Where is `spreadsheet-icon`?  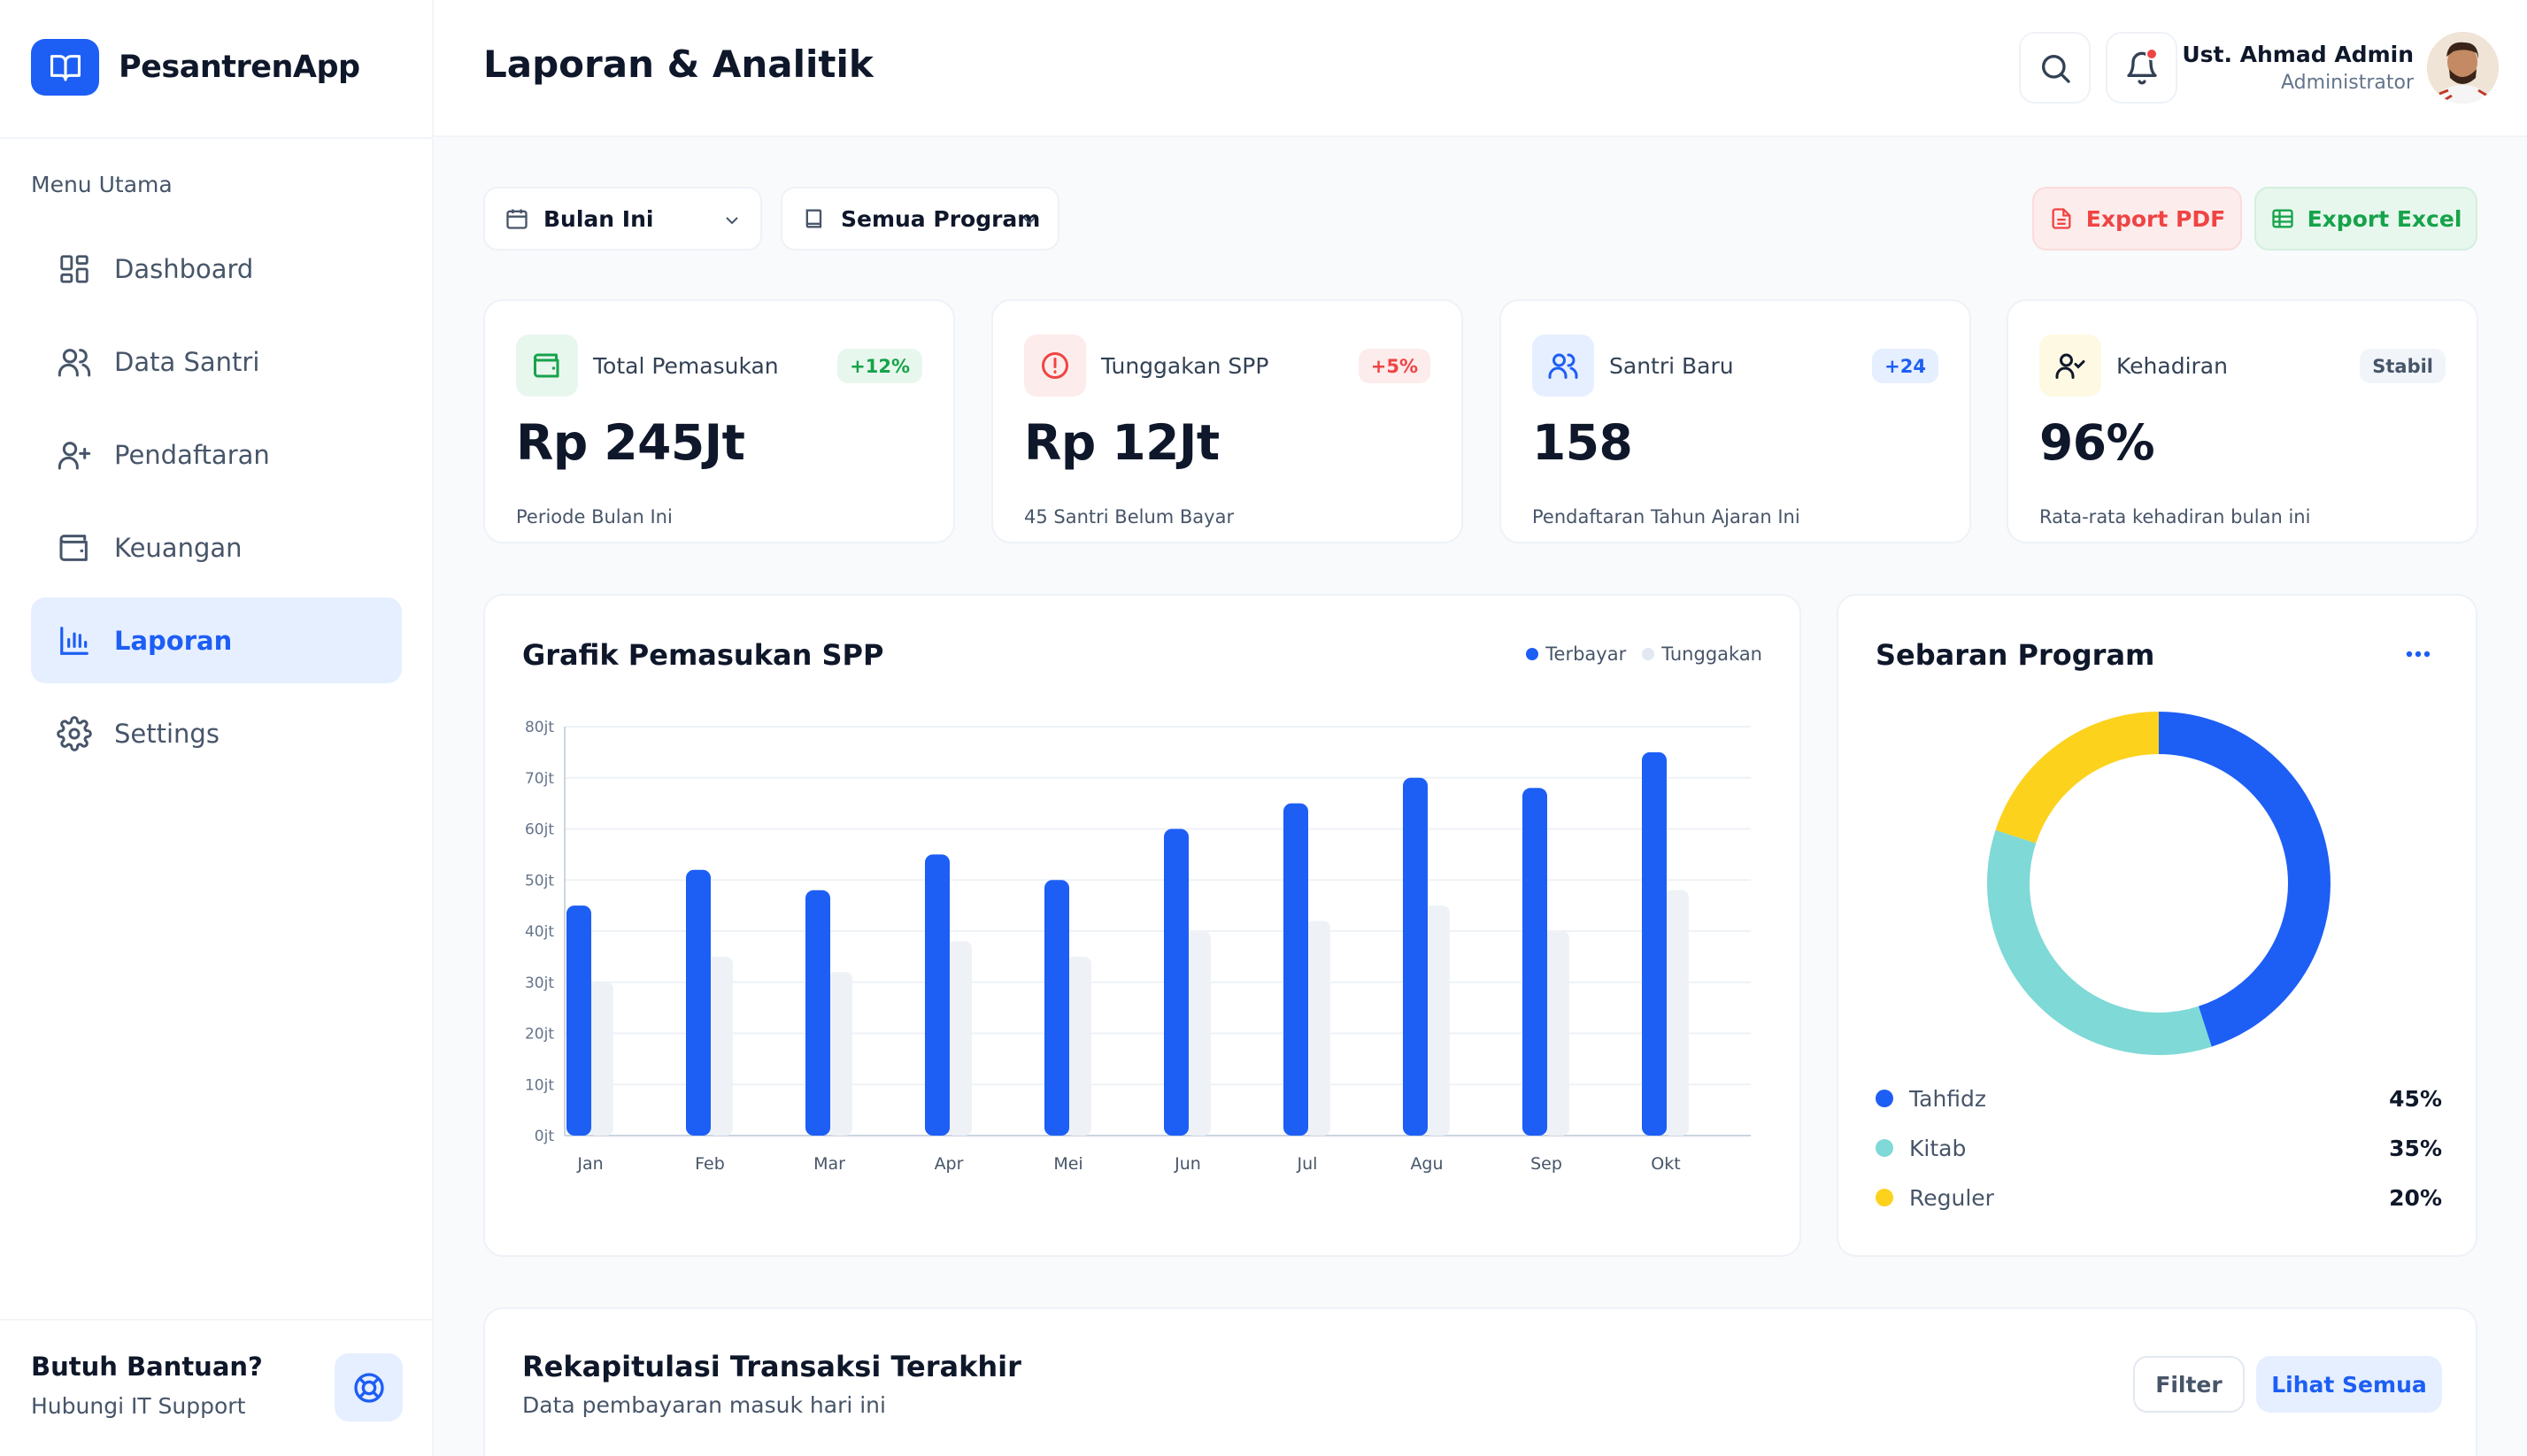 spreadsheet-icon is located at coordinates (2282, 218).